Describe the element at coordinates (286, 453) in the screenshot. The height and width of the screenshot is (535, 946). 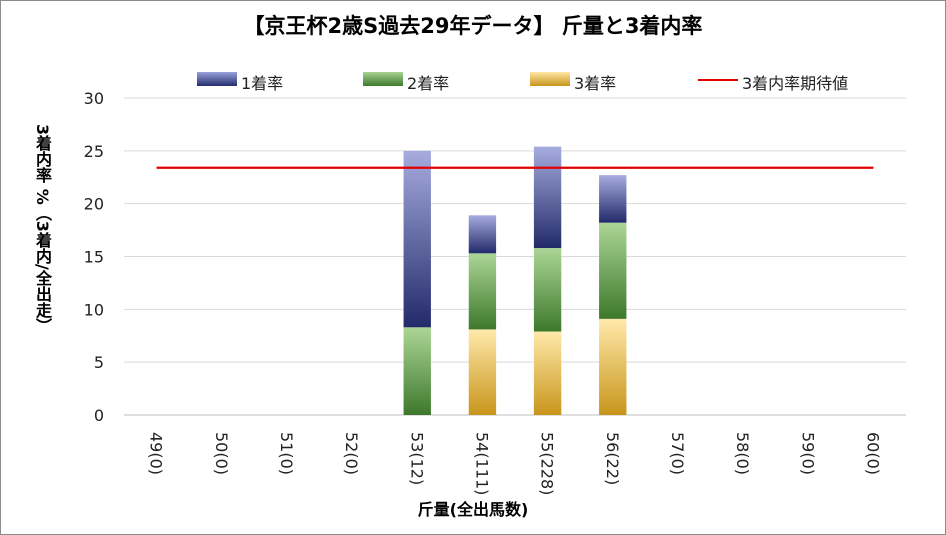
I see `x-tick-label-51(0): 51(0)` at that location.